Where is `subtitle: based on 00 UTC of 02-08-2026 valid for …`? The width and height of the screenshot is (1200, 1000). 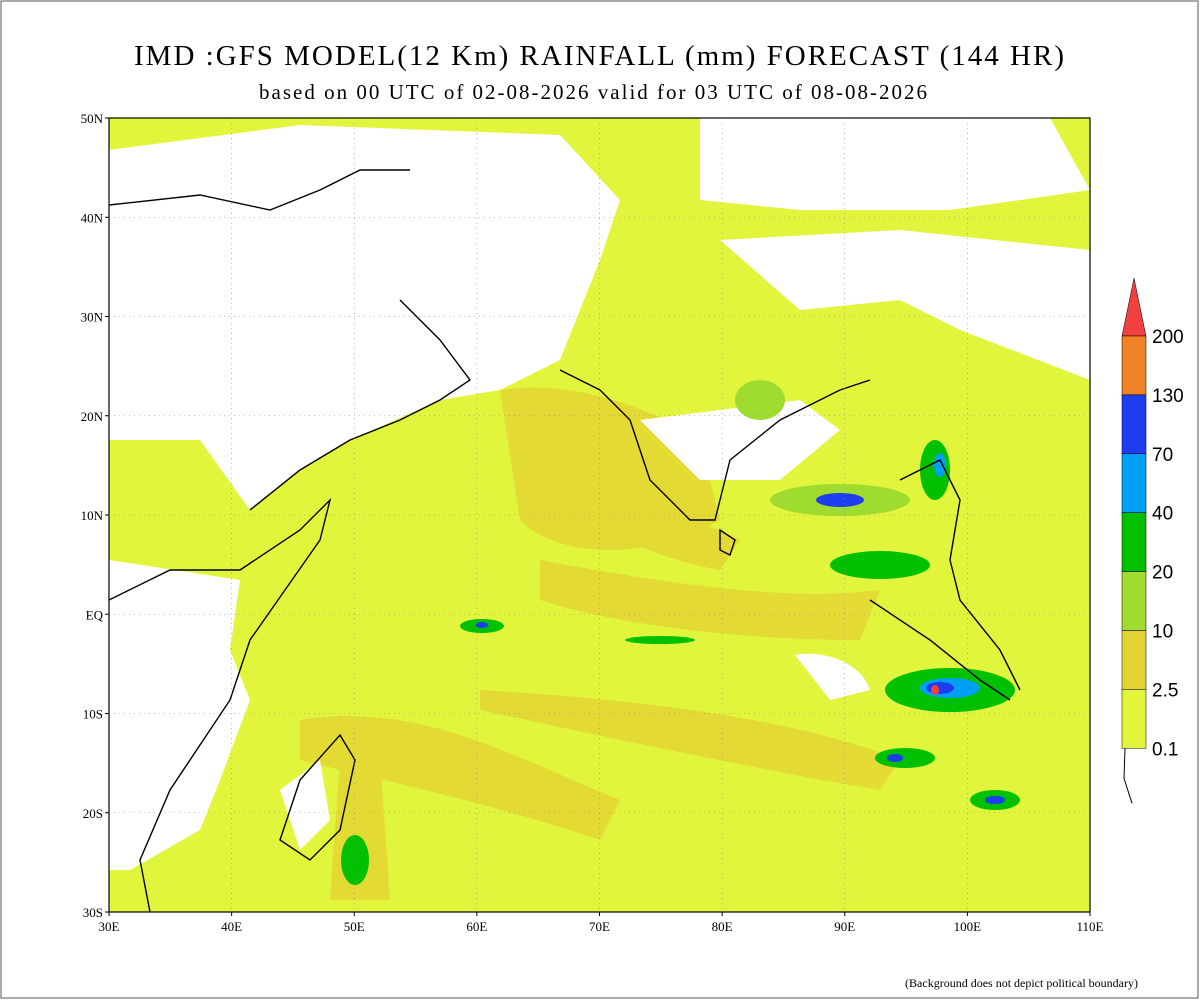
subtitle: based on 00 UTC of 02-08-2026 valid for … is located at coordinates (594, 92).